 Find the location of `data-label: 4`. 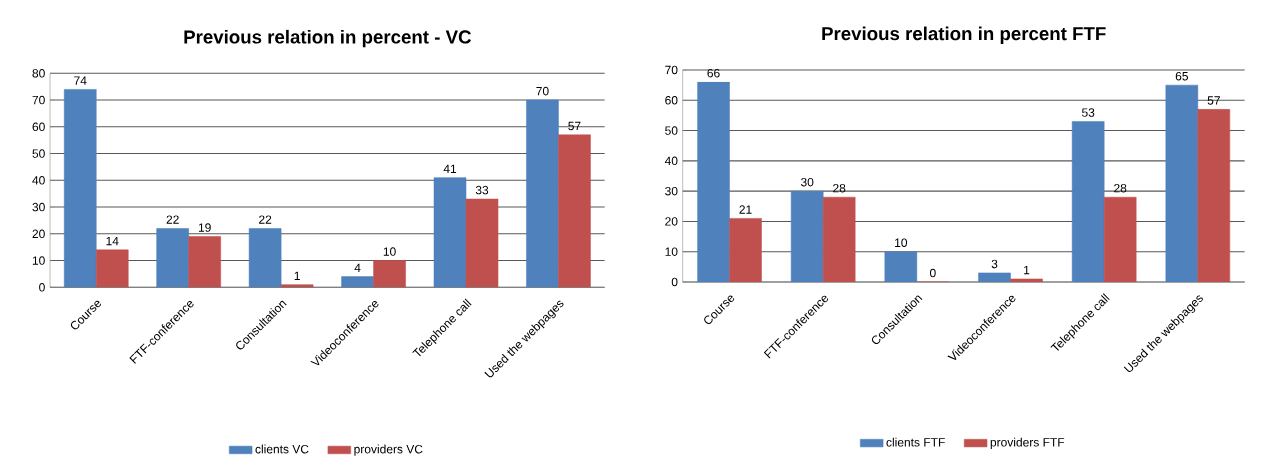

data-label: 4 is located at coordinates (357, 267).